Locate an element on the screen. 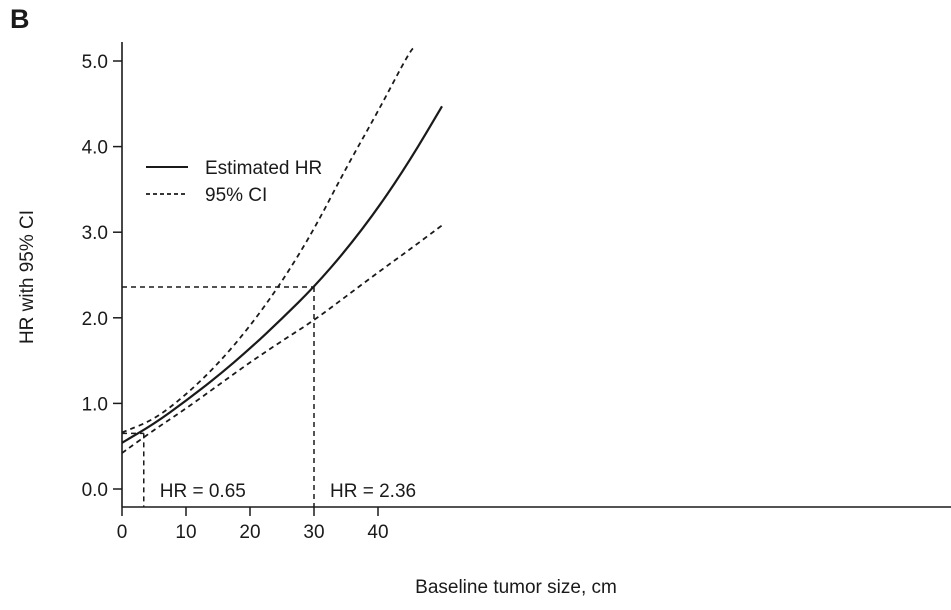  reference-annotation: HR = 2.36 is located at coordinates (373, 491).